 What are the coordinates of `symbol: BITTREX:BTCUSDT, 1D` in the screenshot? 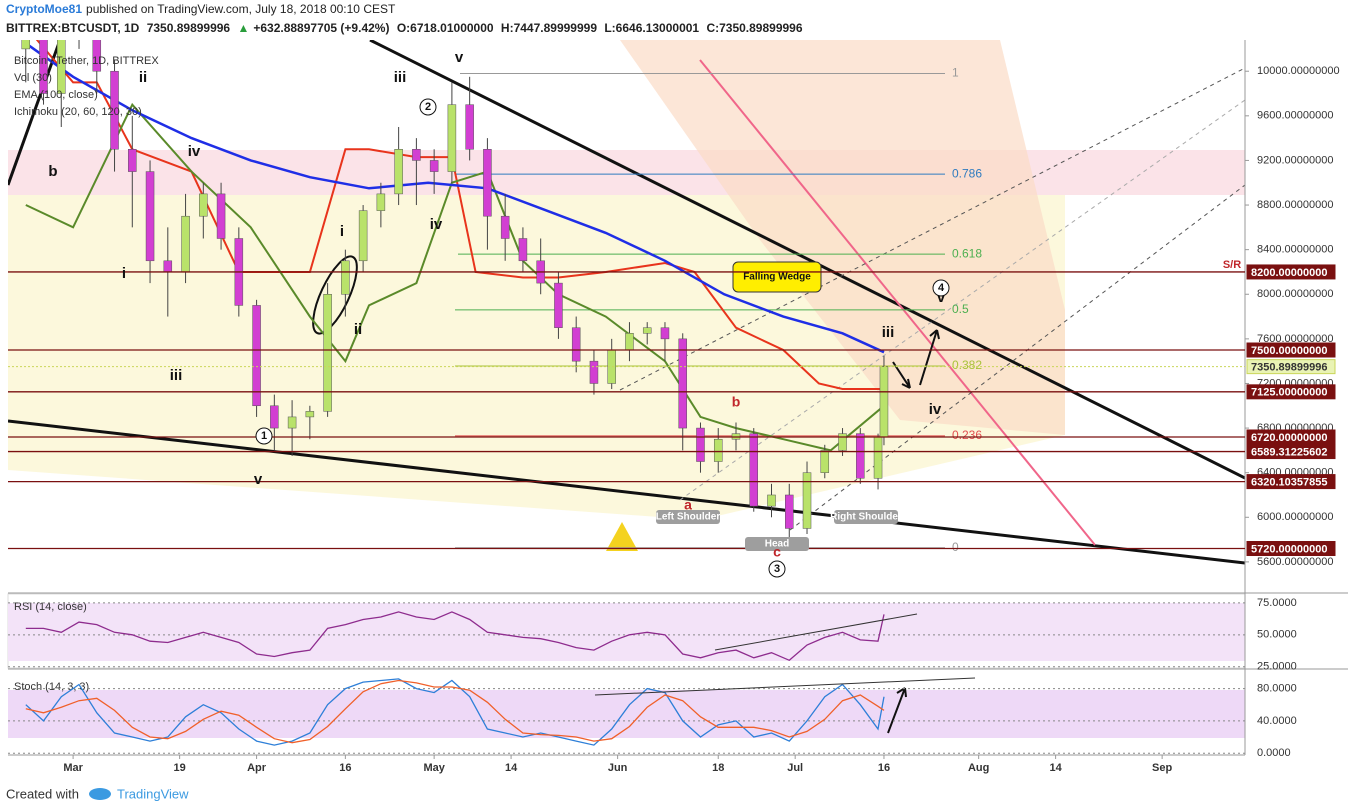 It's located at (73, 28).